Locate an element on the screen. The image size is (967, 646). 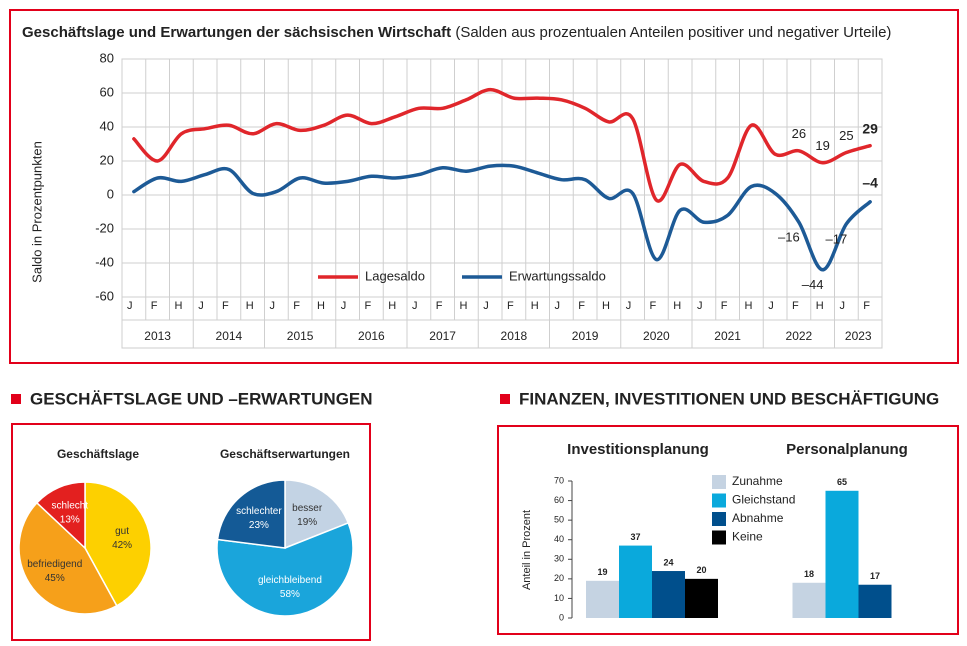
data-label: 19 is located at coordinates (822, 145).